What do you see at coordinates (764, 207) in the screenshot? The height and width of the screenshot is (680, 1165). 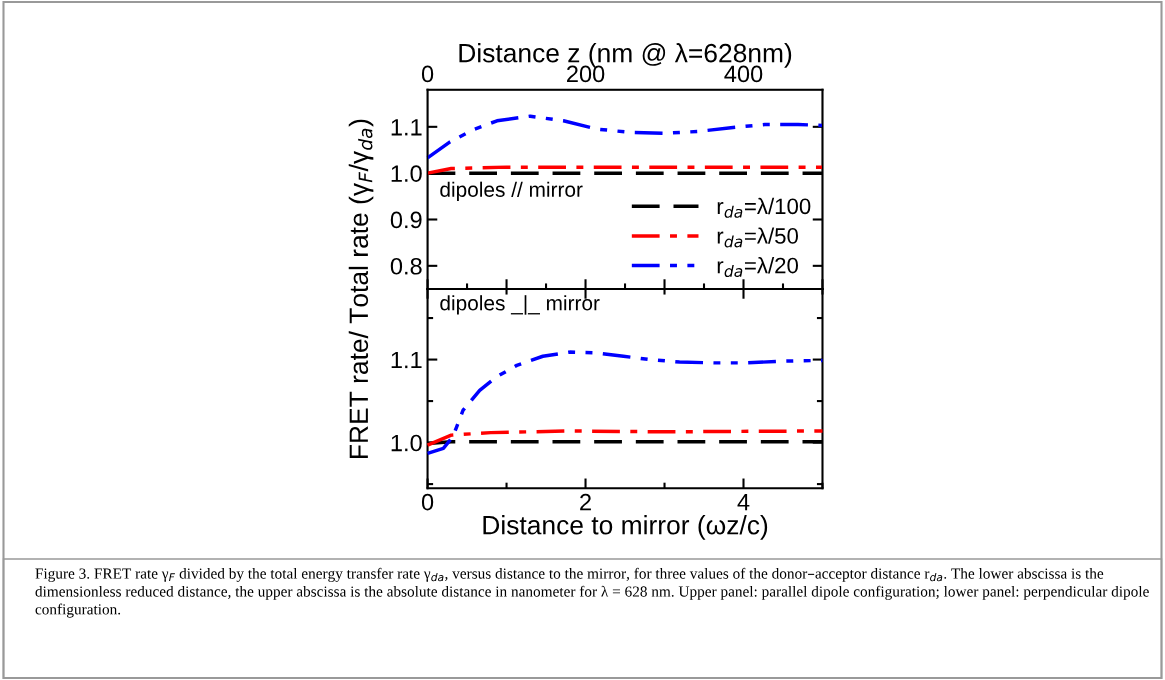 I see `legend-label: r$_{da}$=λ/100` at bounding box center [764, 207].